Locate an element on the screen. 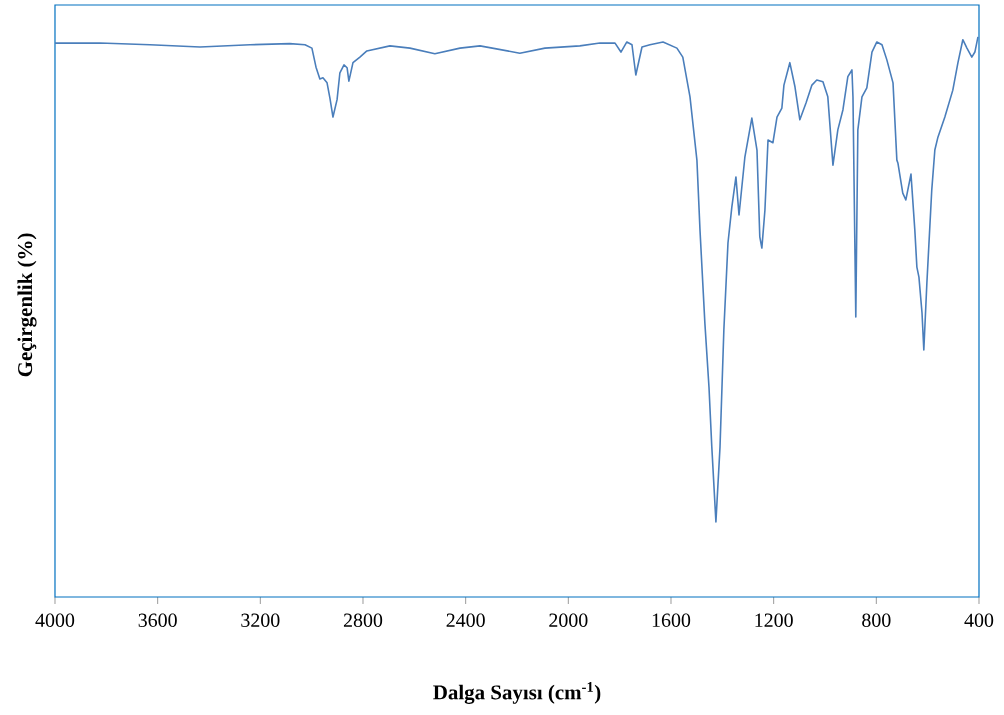 The image size is (1004, 715). x-tick-label: 1200 is located at coordinates (774, 620).